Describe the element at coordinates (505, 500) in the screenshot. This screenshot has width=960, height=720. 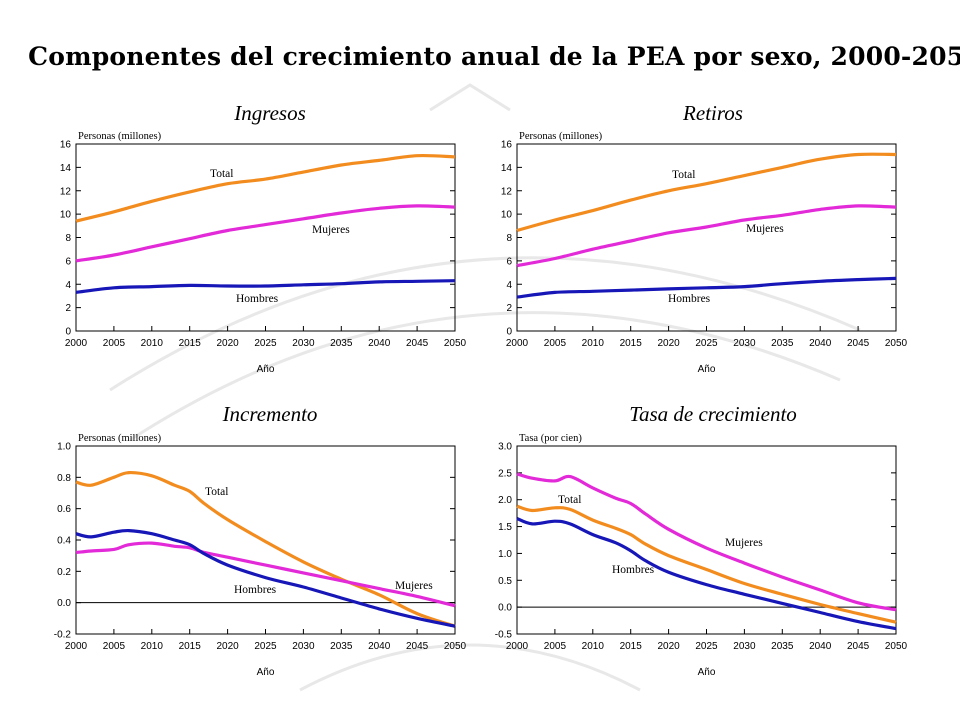
I see `y-tick-label: 2.0` at that location.